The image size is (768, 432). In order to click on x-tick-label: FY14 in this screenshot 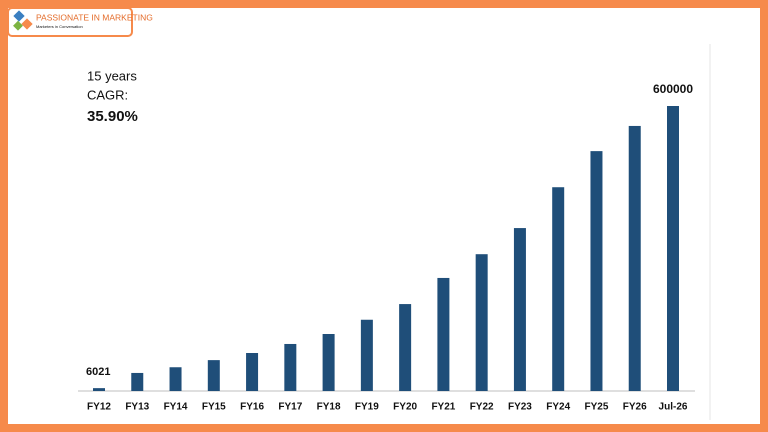, I will do `click(176, 407)`.